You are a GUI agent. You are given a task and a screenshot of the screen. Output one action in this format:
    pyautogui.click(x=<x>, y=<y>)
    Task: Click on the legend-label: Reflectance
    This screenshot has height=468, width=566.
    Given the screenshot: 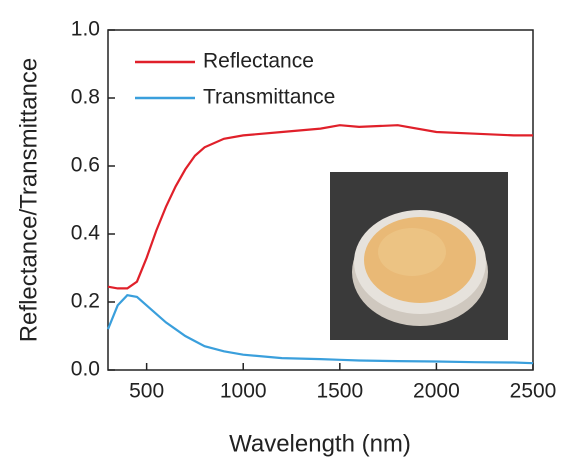 What is the action you would take?
    pyautogui.click(x=258, y=61)
    